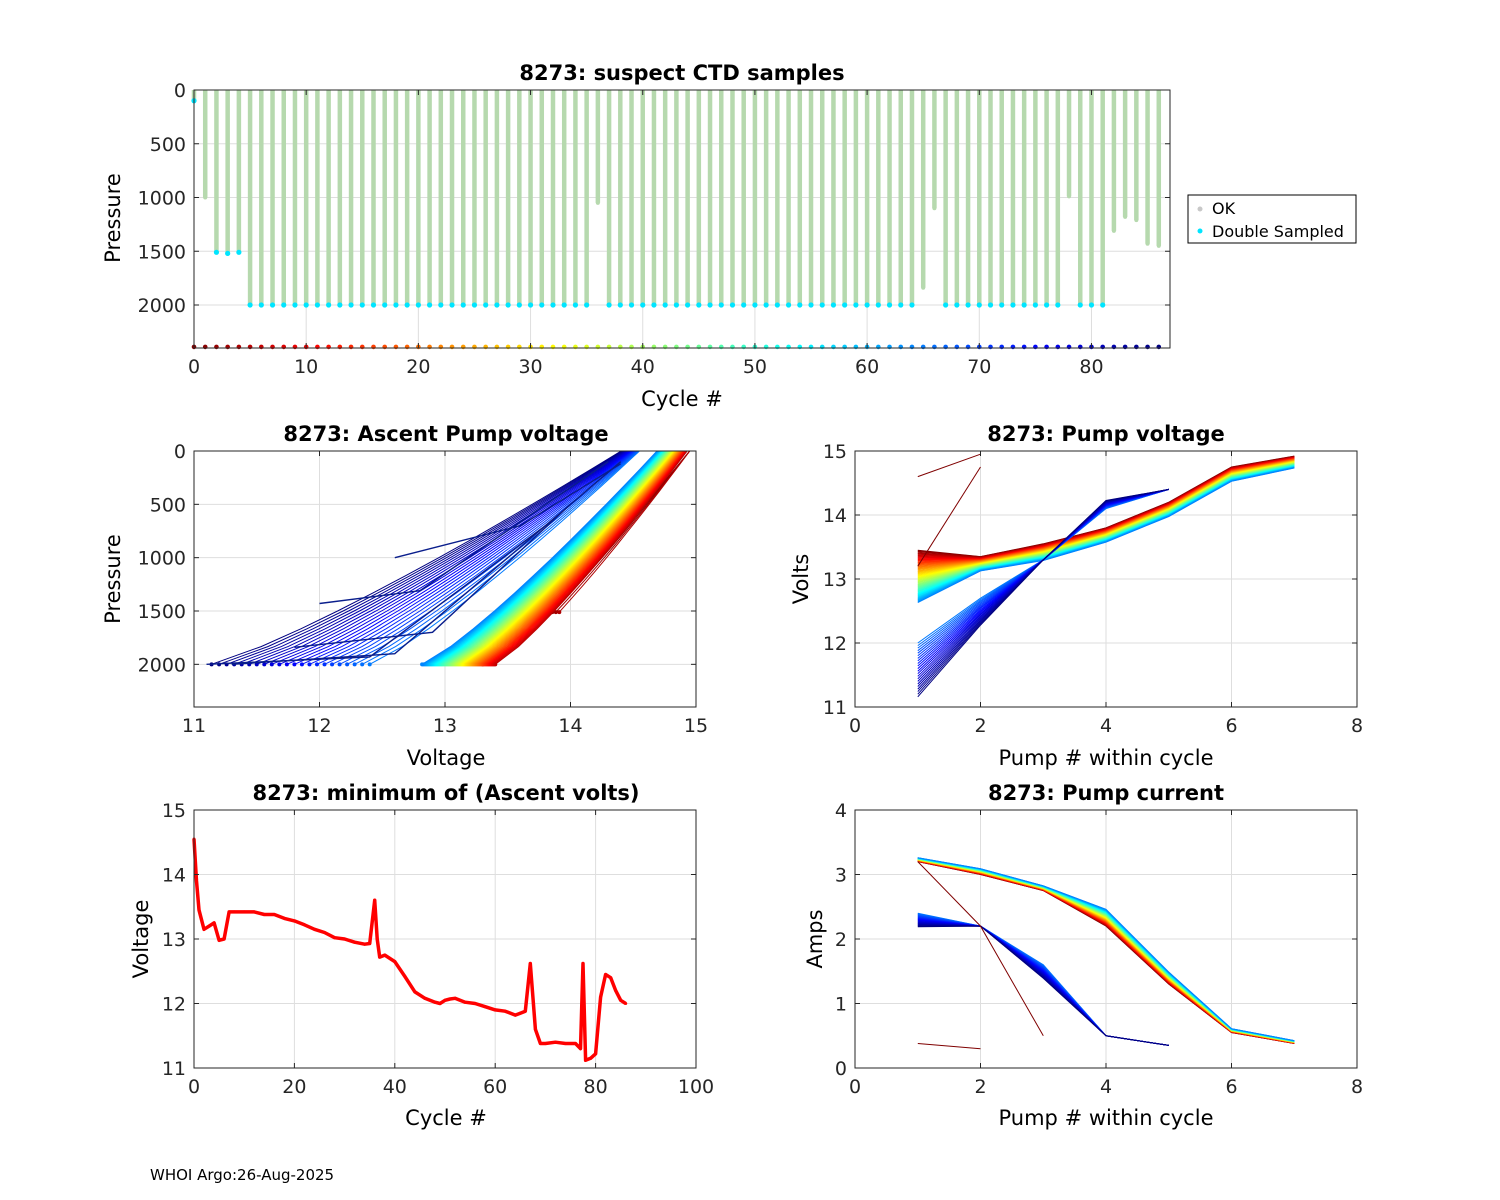  Describe the element at coordinates (1231, 726) in the screenshot. I see `p3-xtick-label-3: 6` at that location.